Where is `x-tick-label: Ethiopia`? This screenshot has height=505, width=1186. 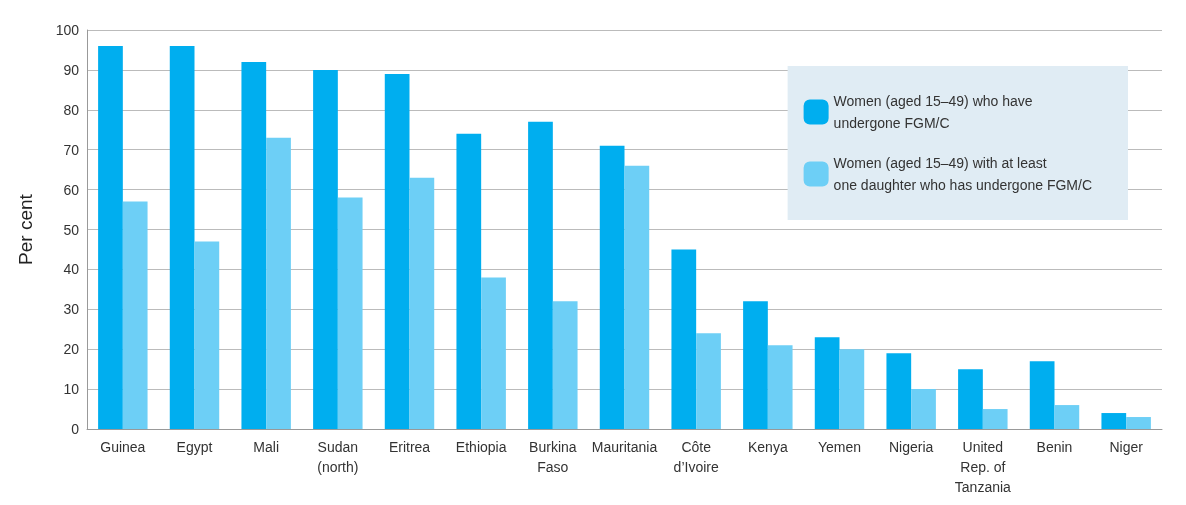
x-tick-label: Ethiopia is located at coordinates (481, 447).